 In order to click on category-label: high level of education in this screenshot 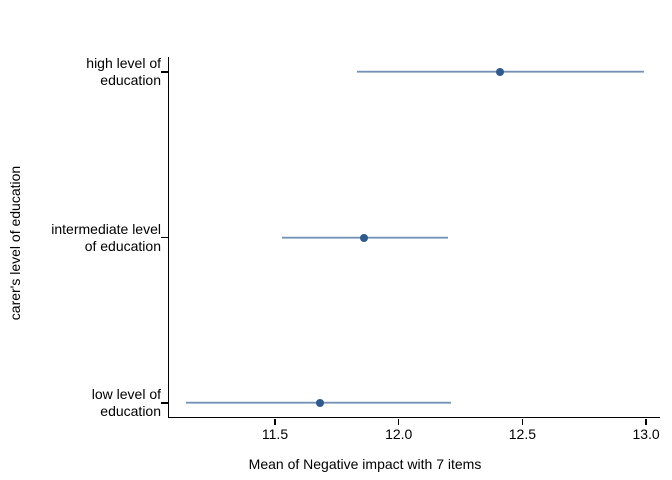, I will do `click(123, 71)`.